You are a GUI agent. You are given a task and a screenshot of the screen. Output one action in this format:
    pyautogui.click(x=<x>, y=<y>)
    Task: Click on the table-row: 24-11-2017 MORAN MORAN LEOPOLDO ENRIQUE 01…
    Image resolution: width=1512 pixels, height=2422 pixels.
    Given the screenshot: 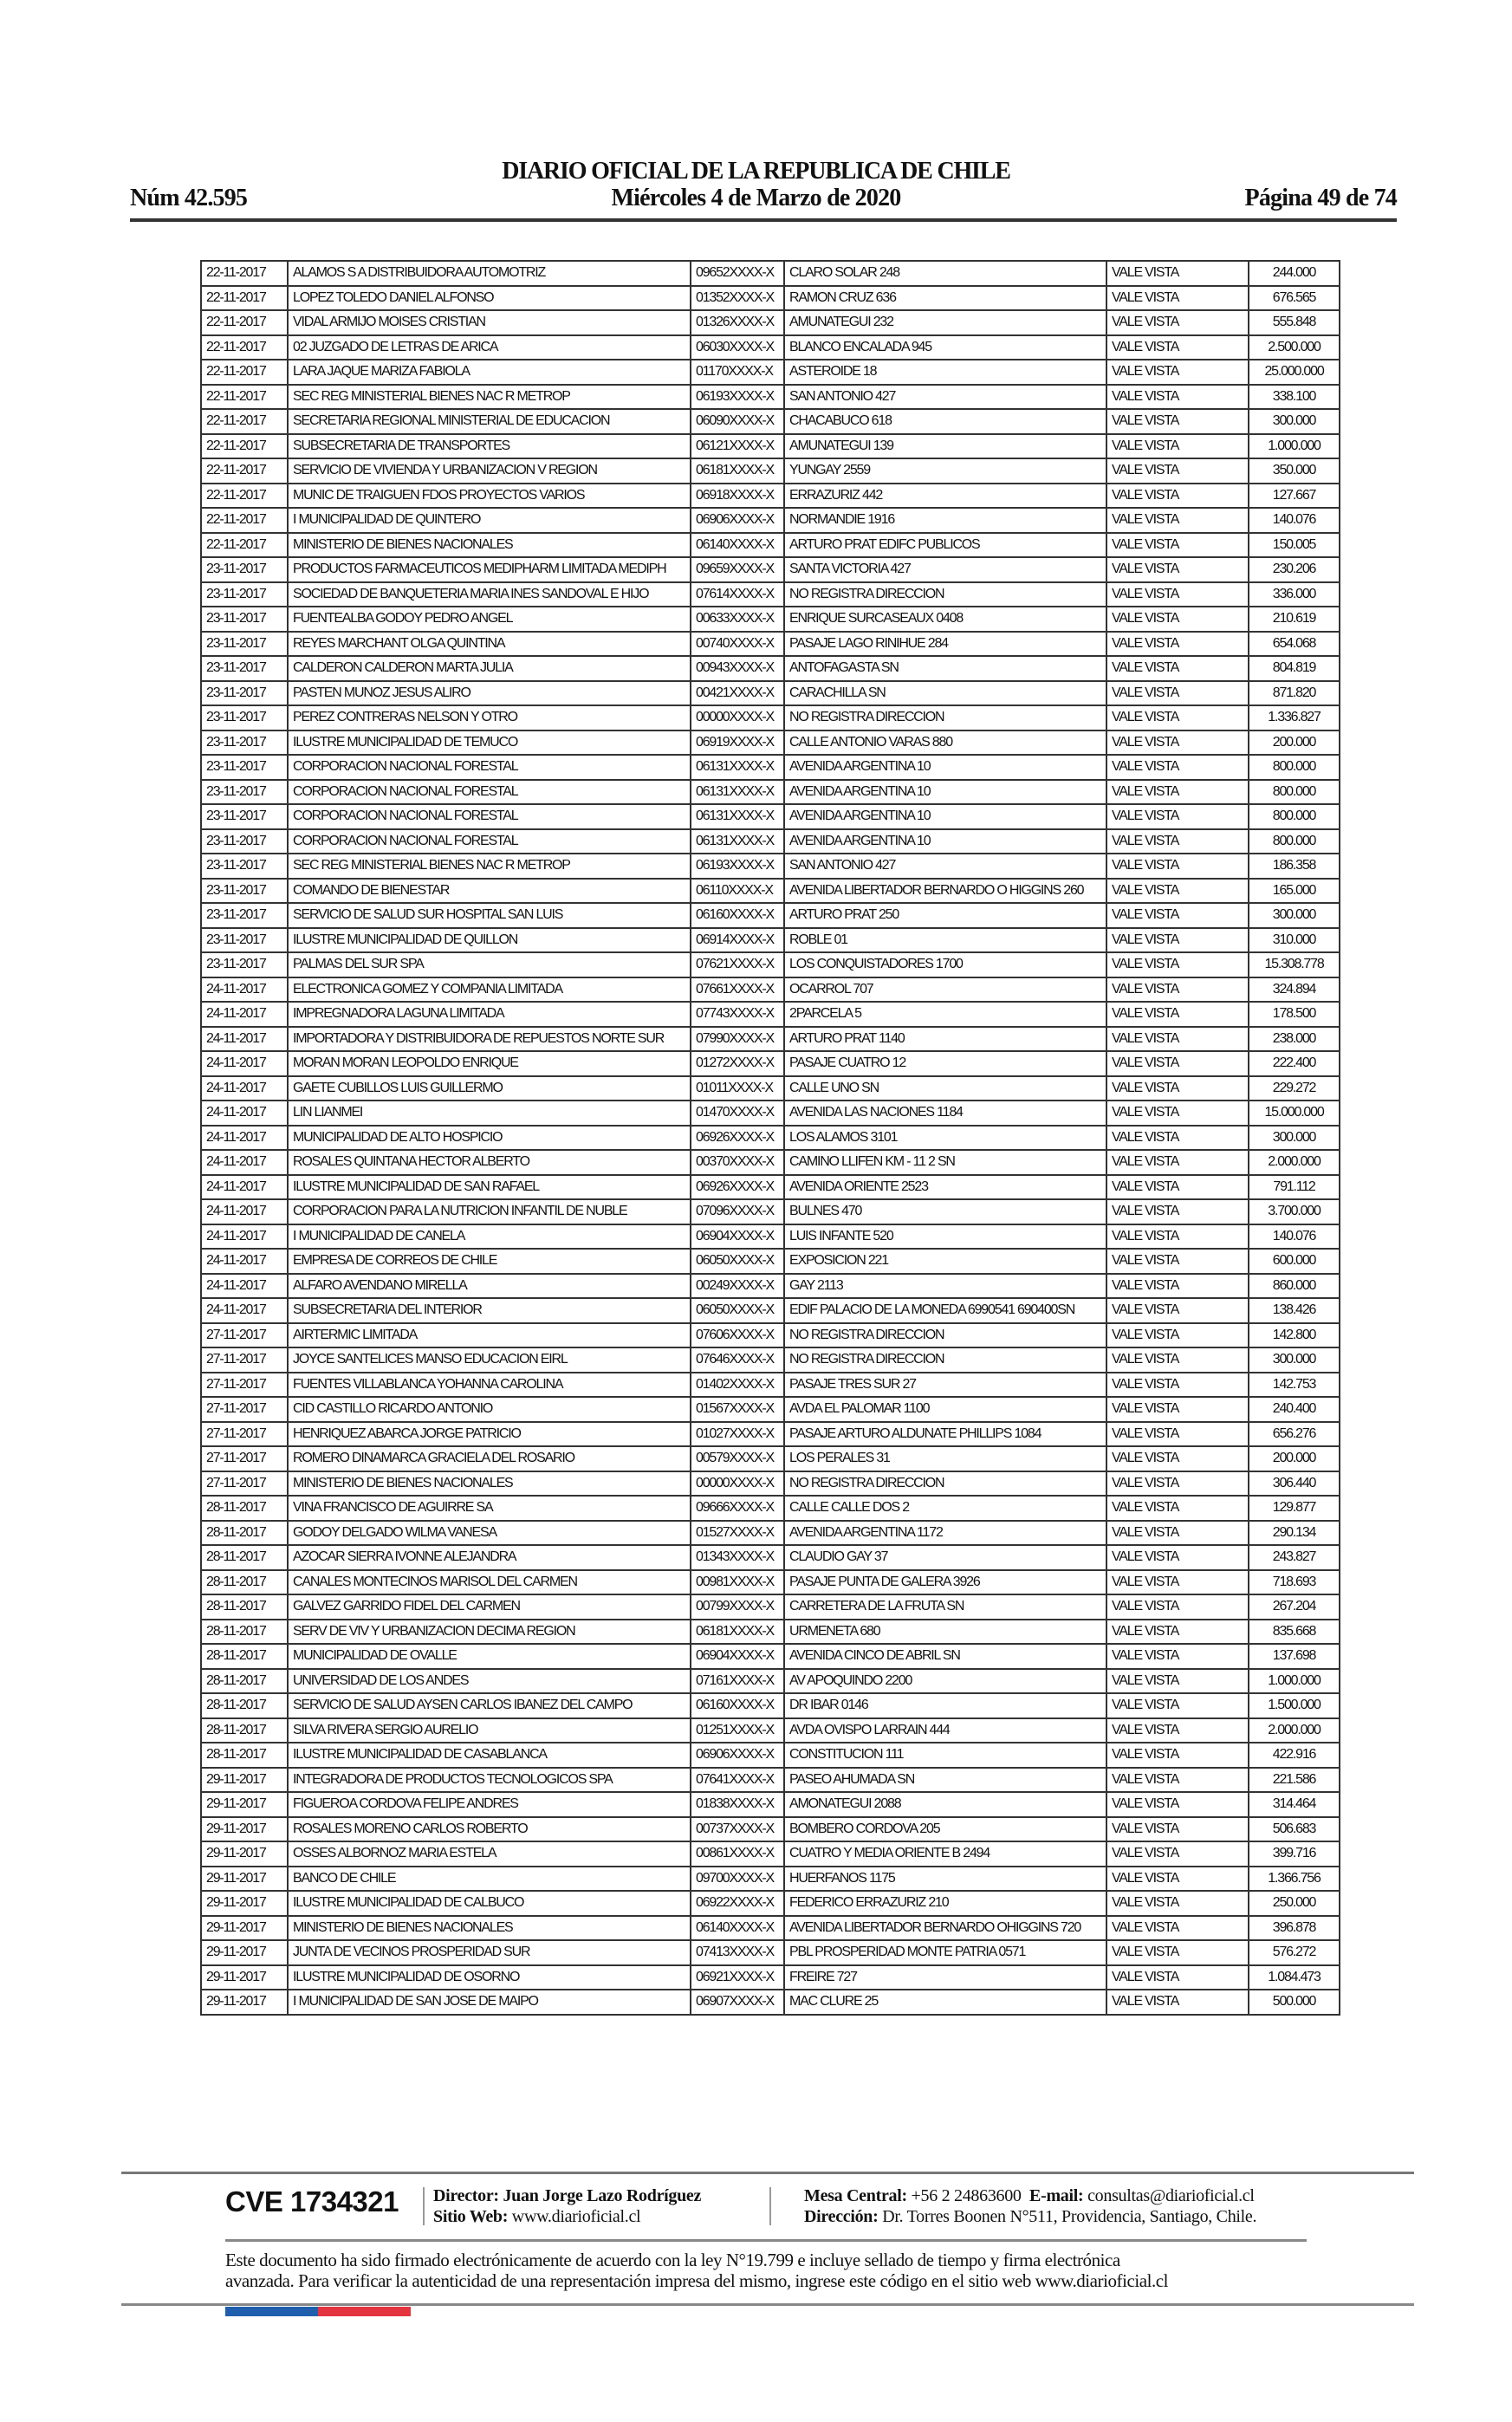 What is the action you would take?
    pyautogui.click(x=770, y=1063)
    